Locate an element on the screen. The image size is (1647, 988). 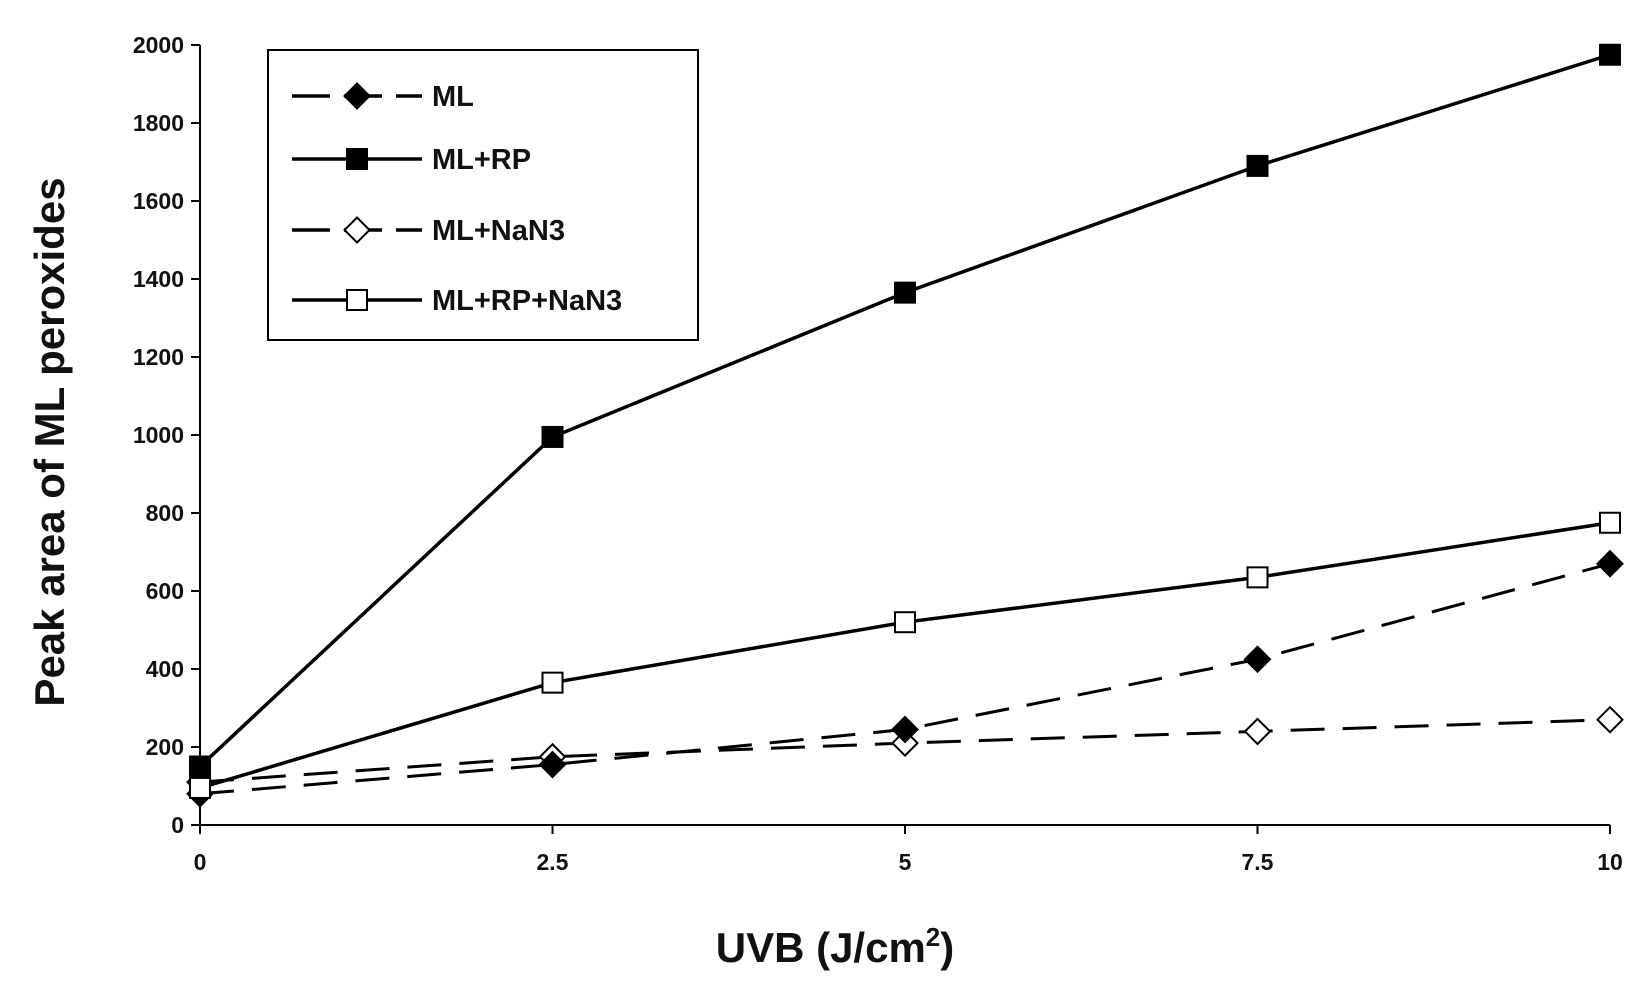
legend-entry: ML+RP is located at coordinates (411, 160).